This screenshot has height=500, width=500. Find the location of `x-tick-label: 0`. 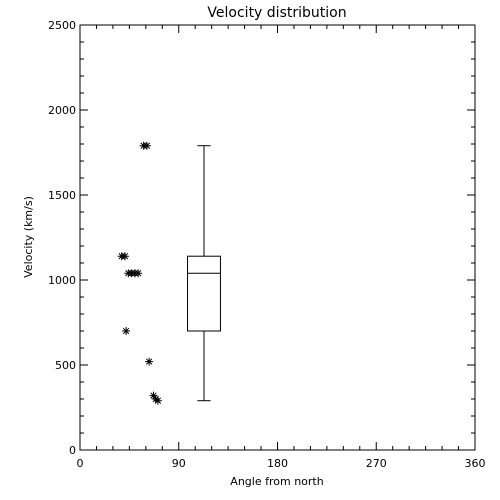

x-tick-label: 0 is located at coordinates (80, 463).